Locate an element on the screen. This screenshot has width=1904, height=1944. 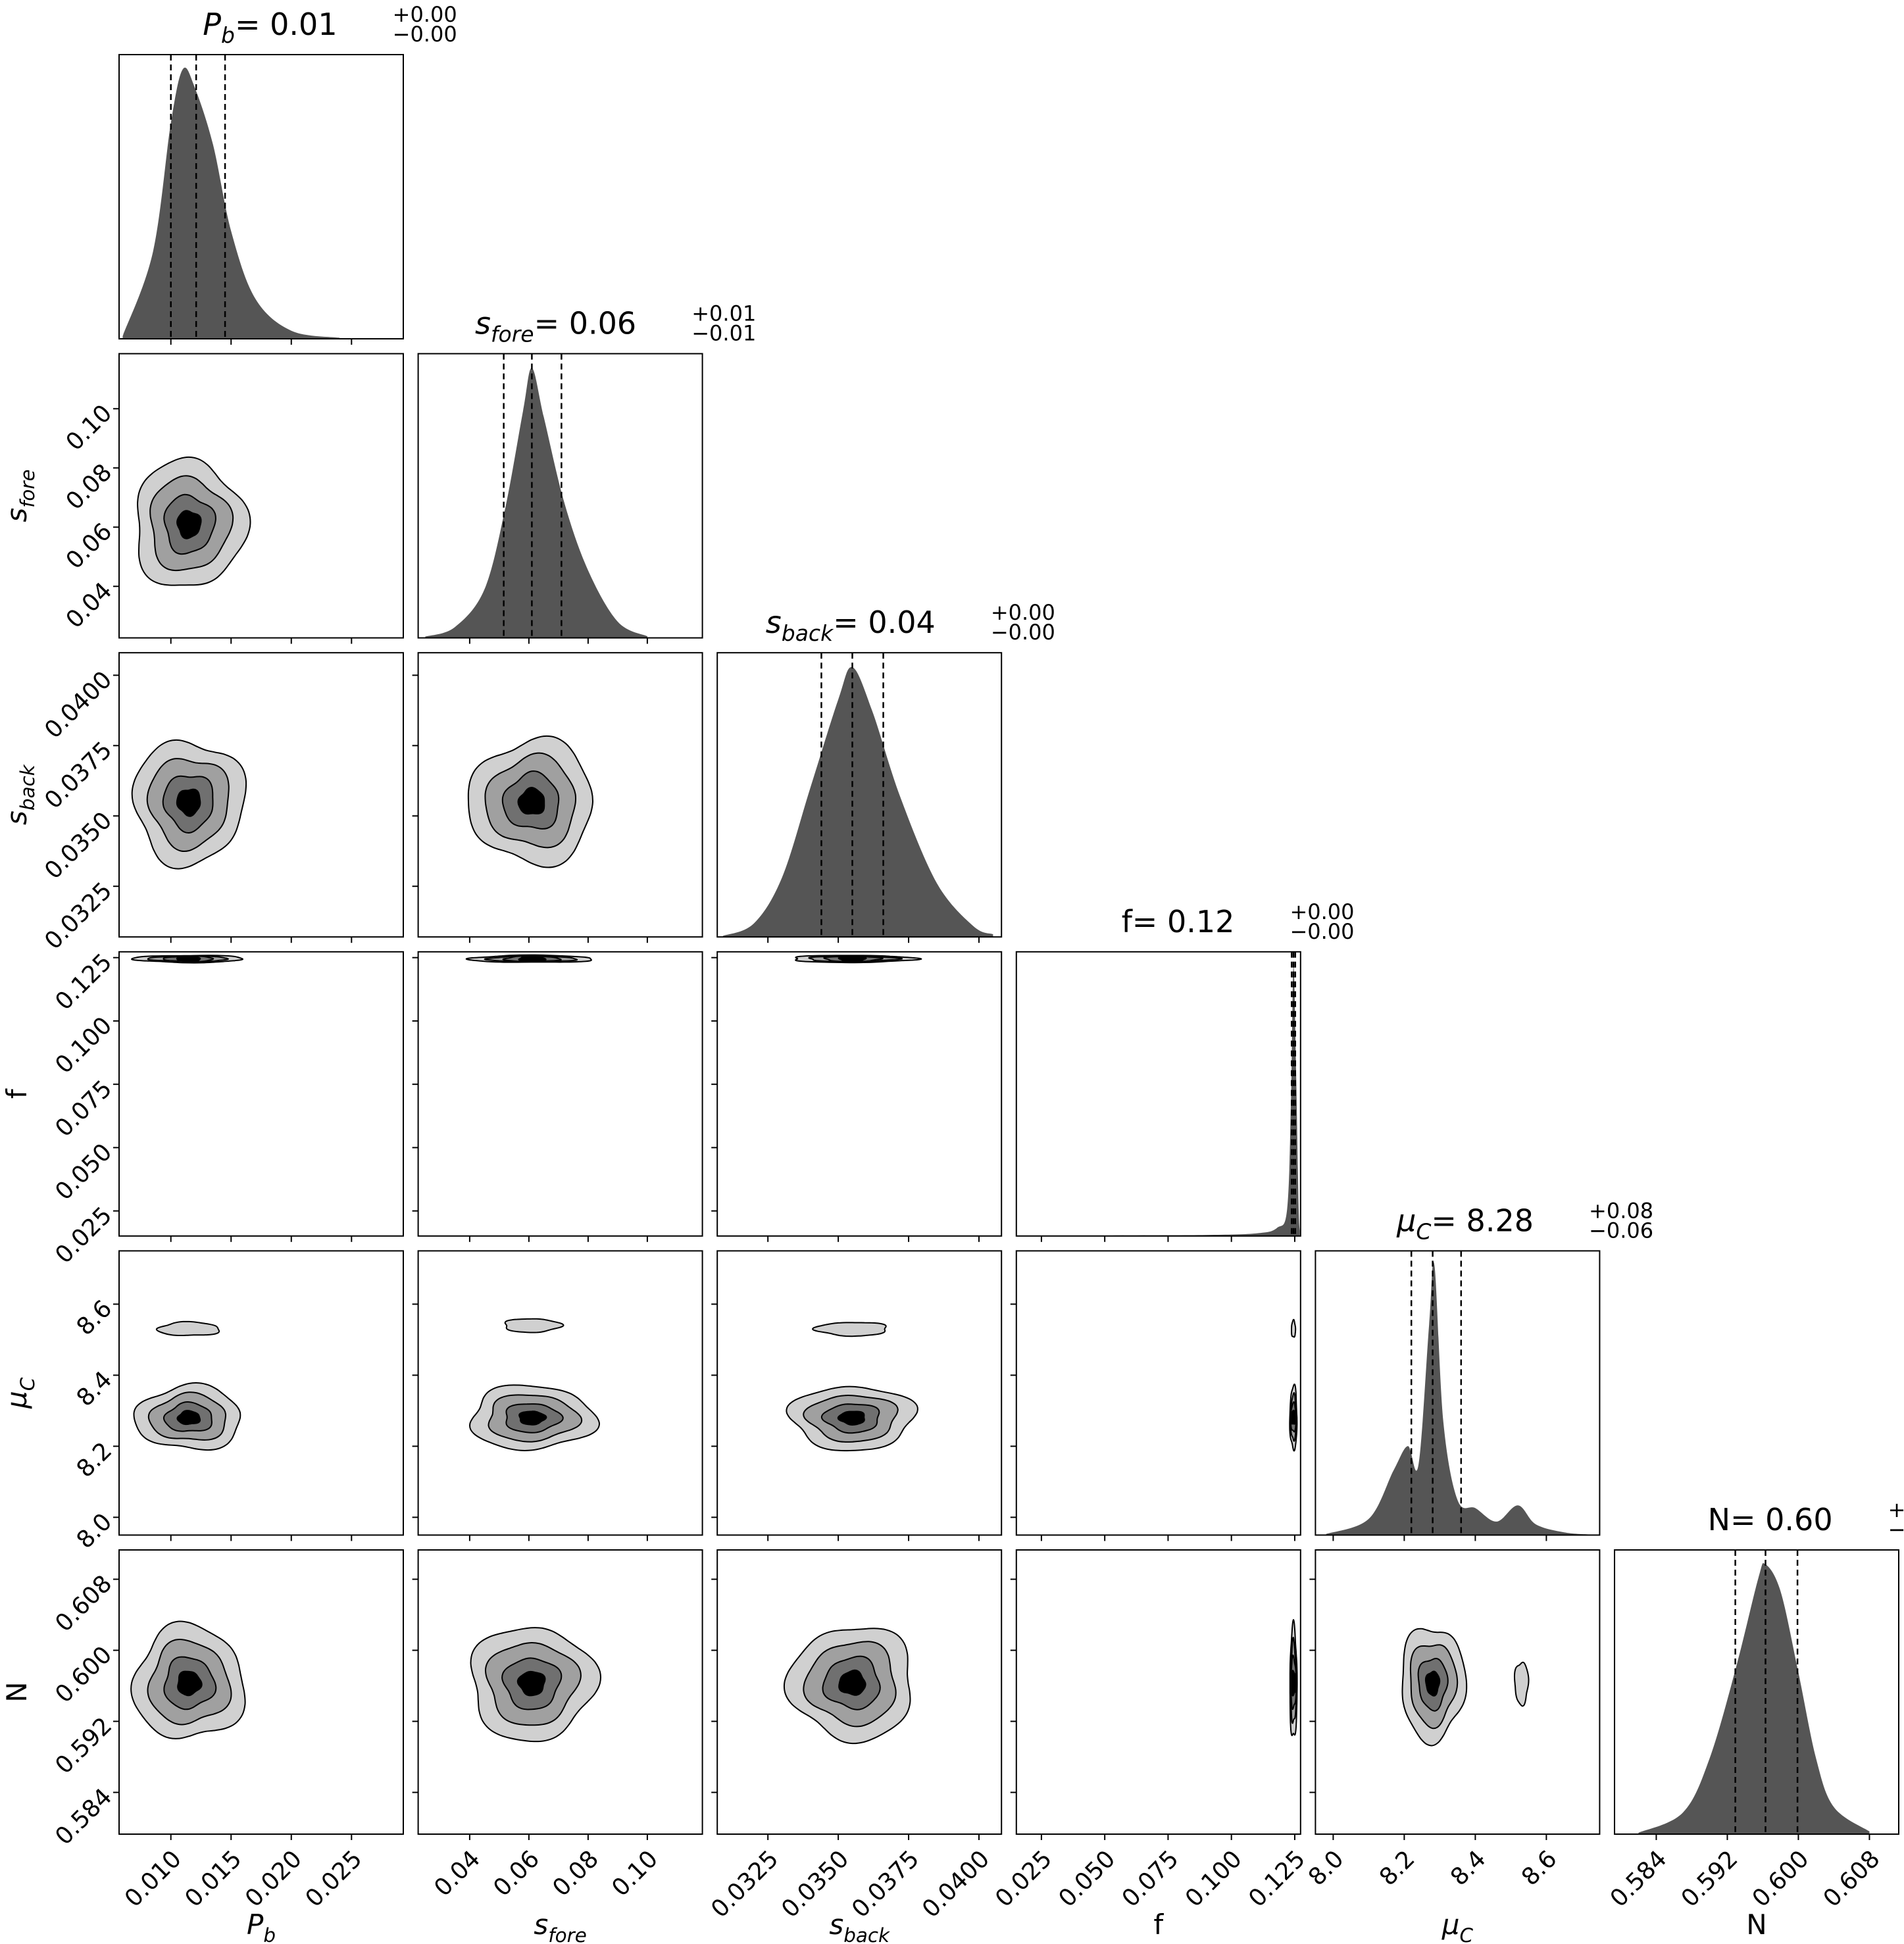
x-tick-label: 0.015 is located at coordinates (213, 1878).